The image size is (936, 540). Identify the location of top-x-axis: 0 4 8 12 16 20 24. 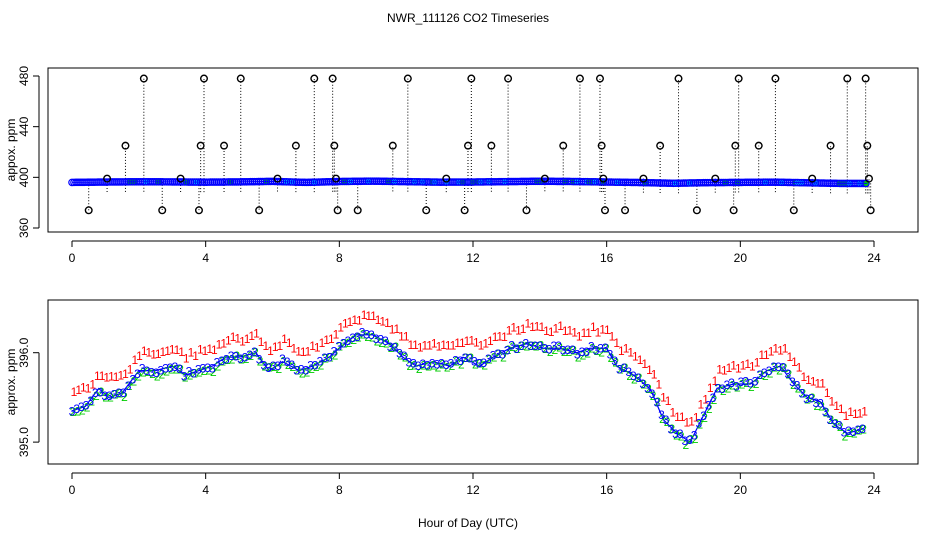
(475, 252).